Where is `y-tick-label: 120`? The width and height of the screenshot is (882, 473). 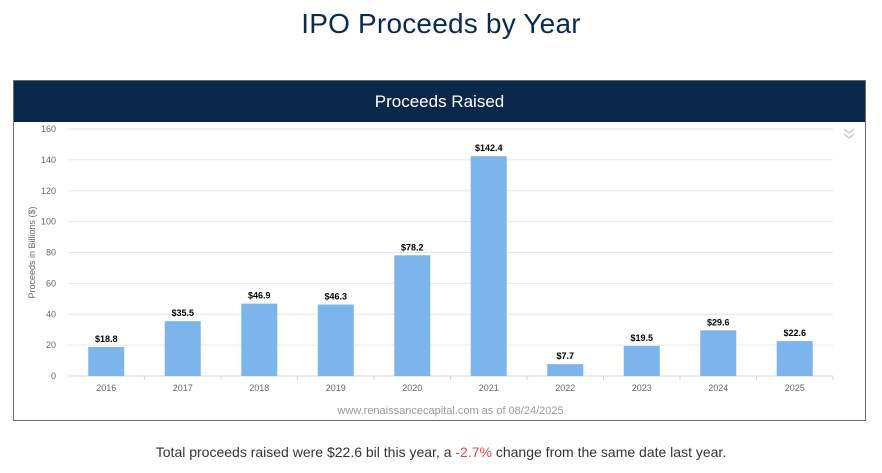
y-tick-label: 120 is located at coordinates (48, 191).